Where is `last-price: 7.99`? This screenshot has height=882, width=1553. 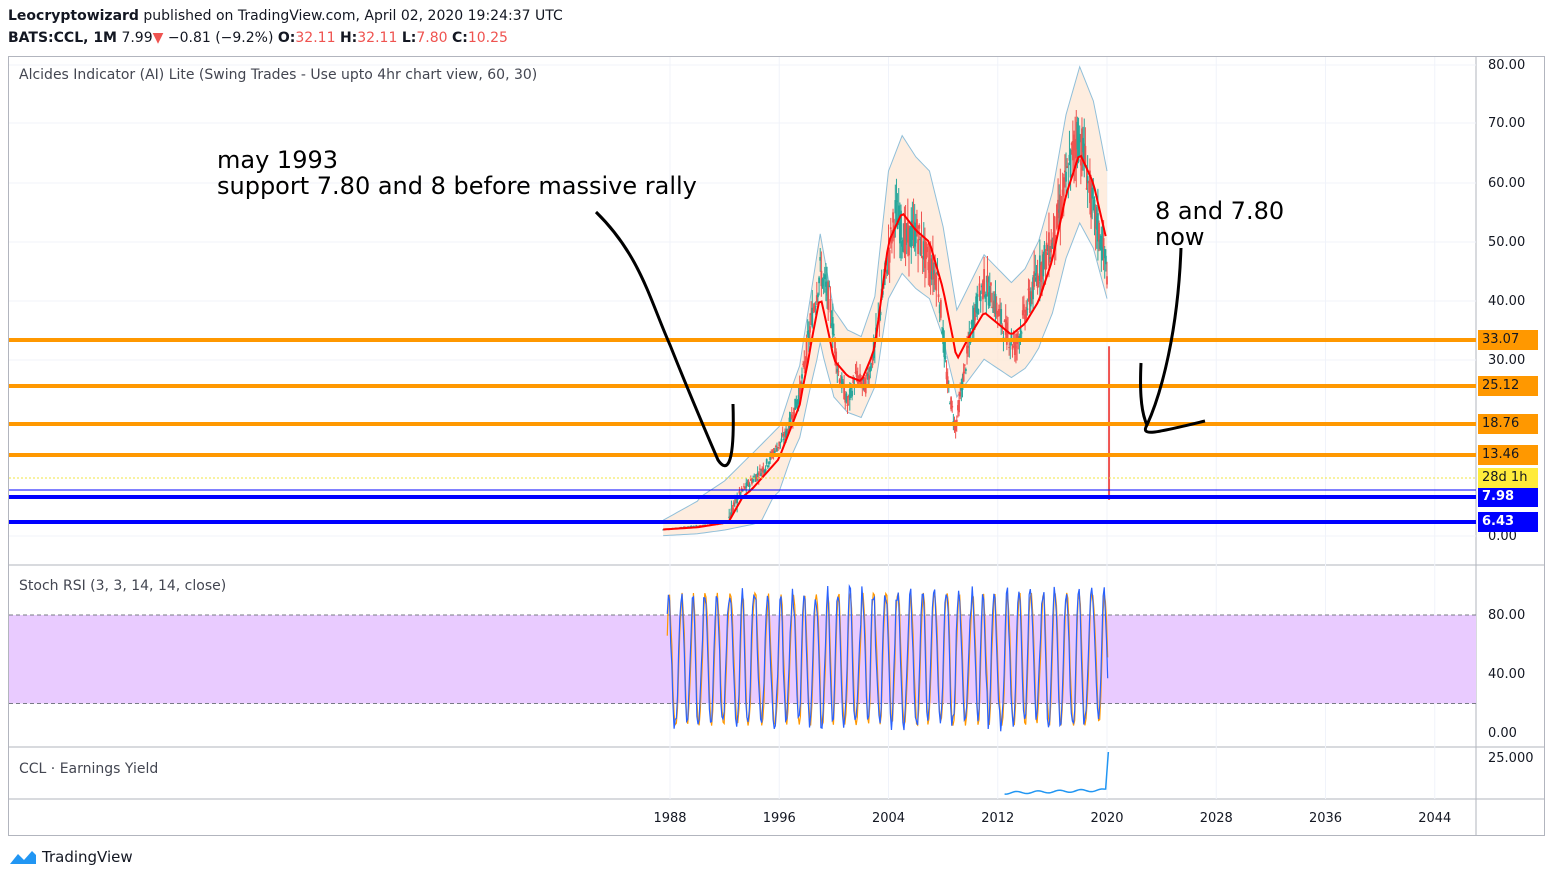
last-price: 7.99 is located at coordinates (137, 38).